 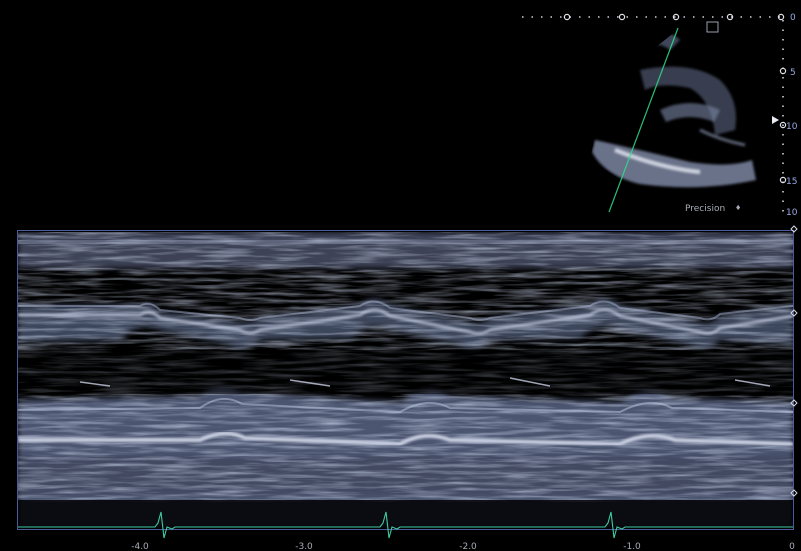 I want to click on depth-tick-extra: 10, so click(x=792, y=213).